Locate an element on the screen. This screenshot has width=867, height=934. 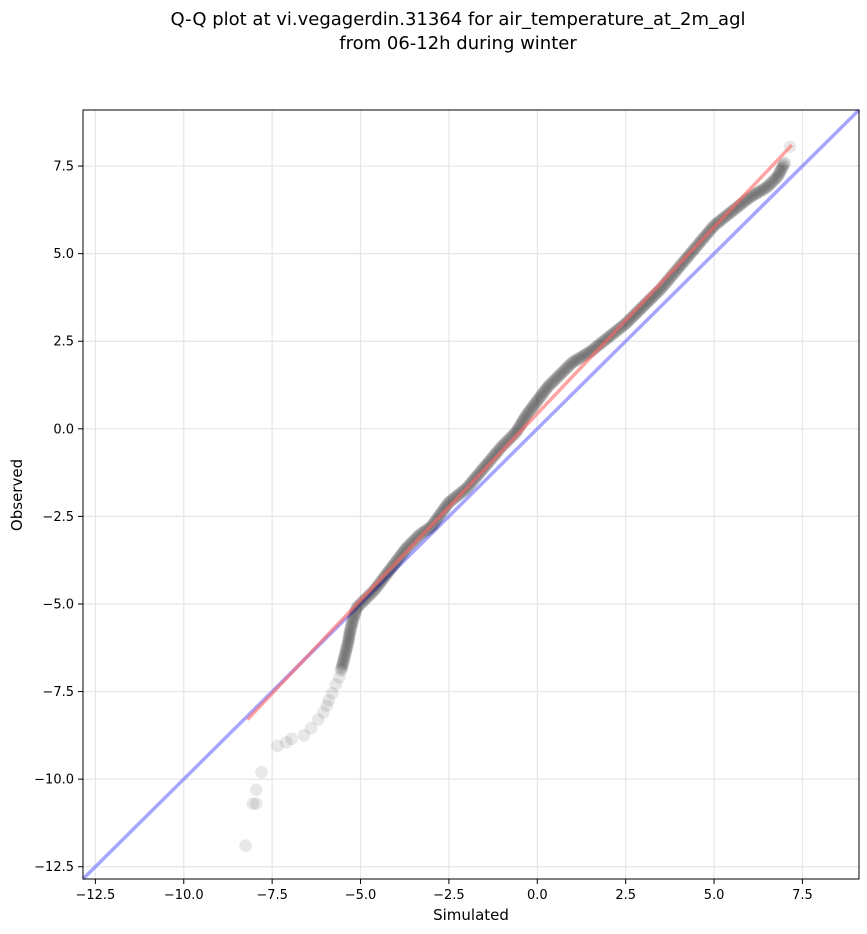
y-tick-label: −2.5 is located at coordinates (58, 517).